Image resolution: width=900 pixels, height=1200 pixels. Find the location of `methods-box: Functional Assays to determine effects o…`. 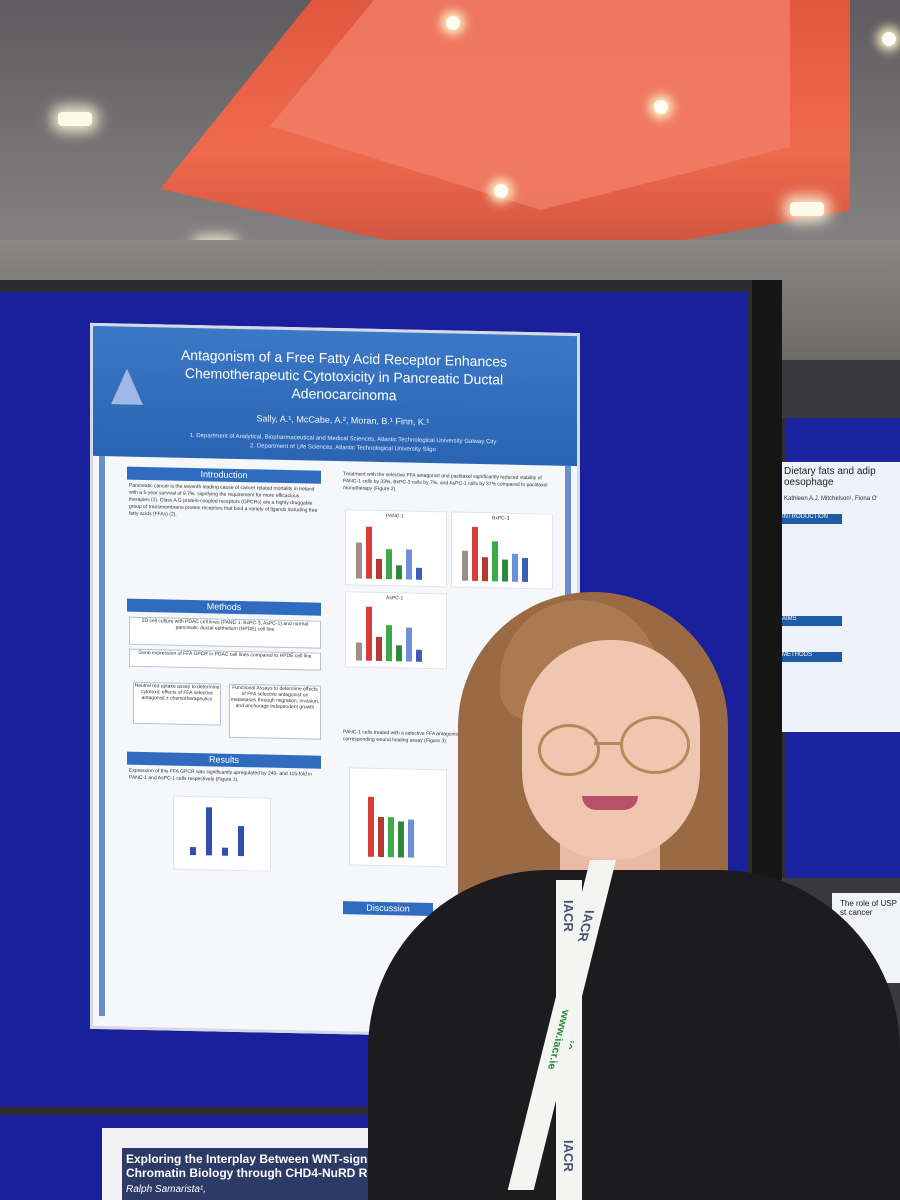

methods-box: Functional Assays to determine effects o… is located at coordinates (275, 711).